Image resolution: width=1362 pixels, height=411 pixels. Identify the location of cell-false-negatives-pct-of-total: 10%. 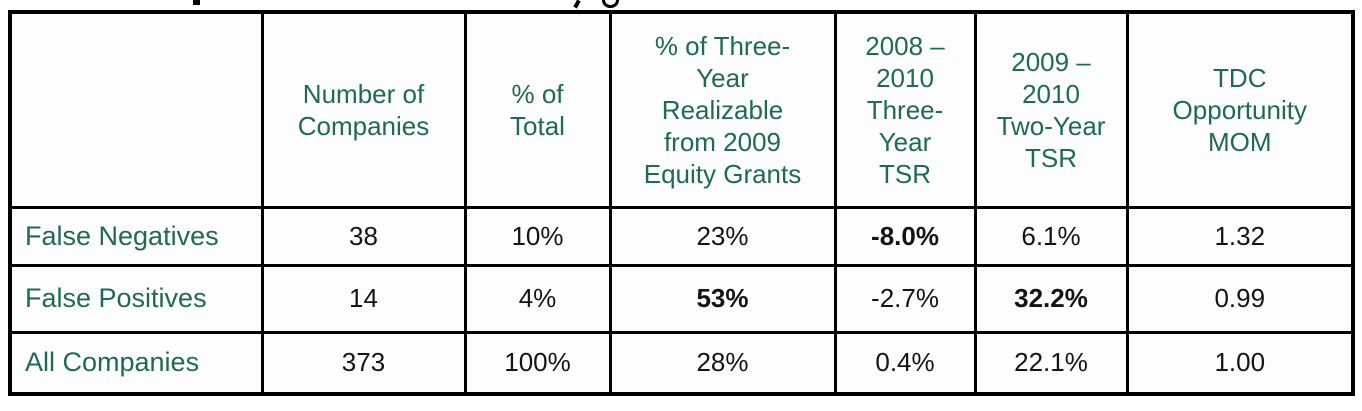
(537, 236).